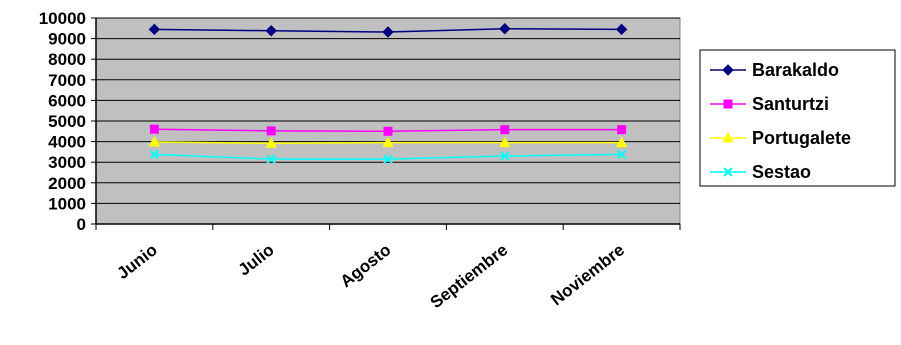 This screenshot has width=901, height=345. Describe the element at coordinates (728, 172) in the screenshot. I see `legend-marker-sestao` at that location.